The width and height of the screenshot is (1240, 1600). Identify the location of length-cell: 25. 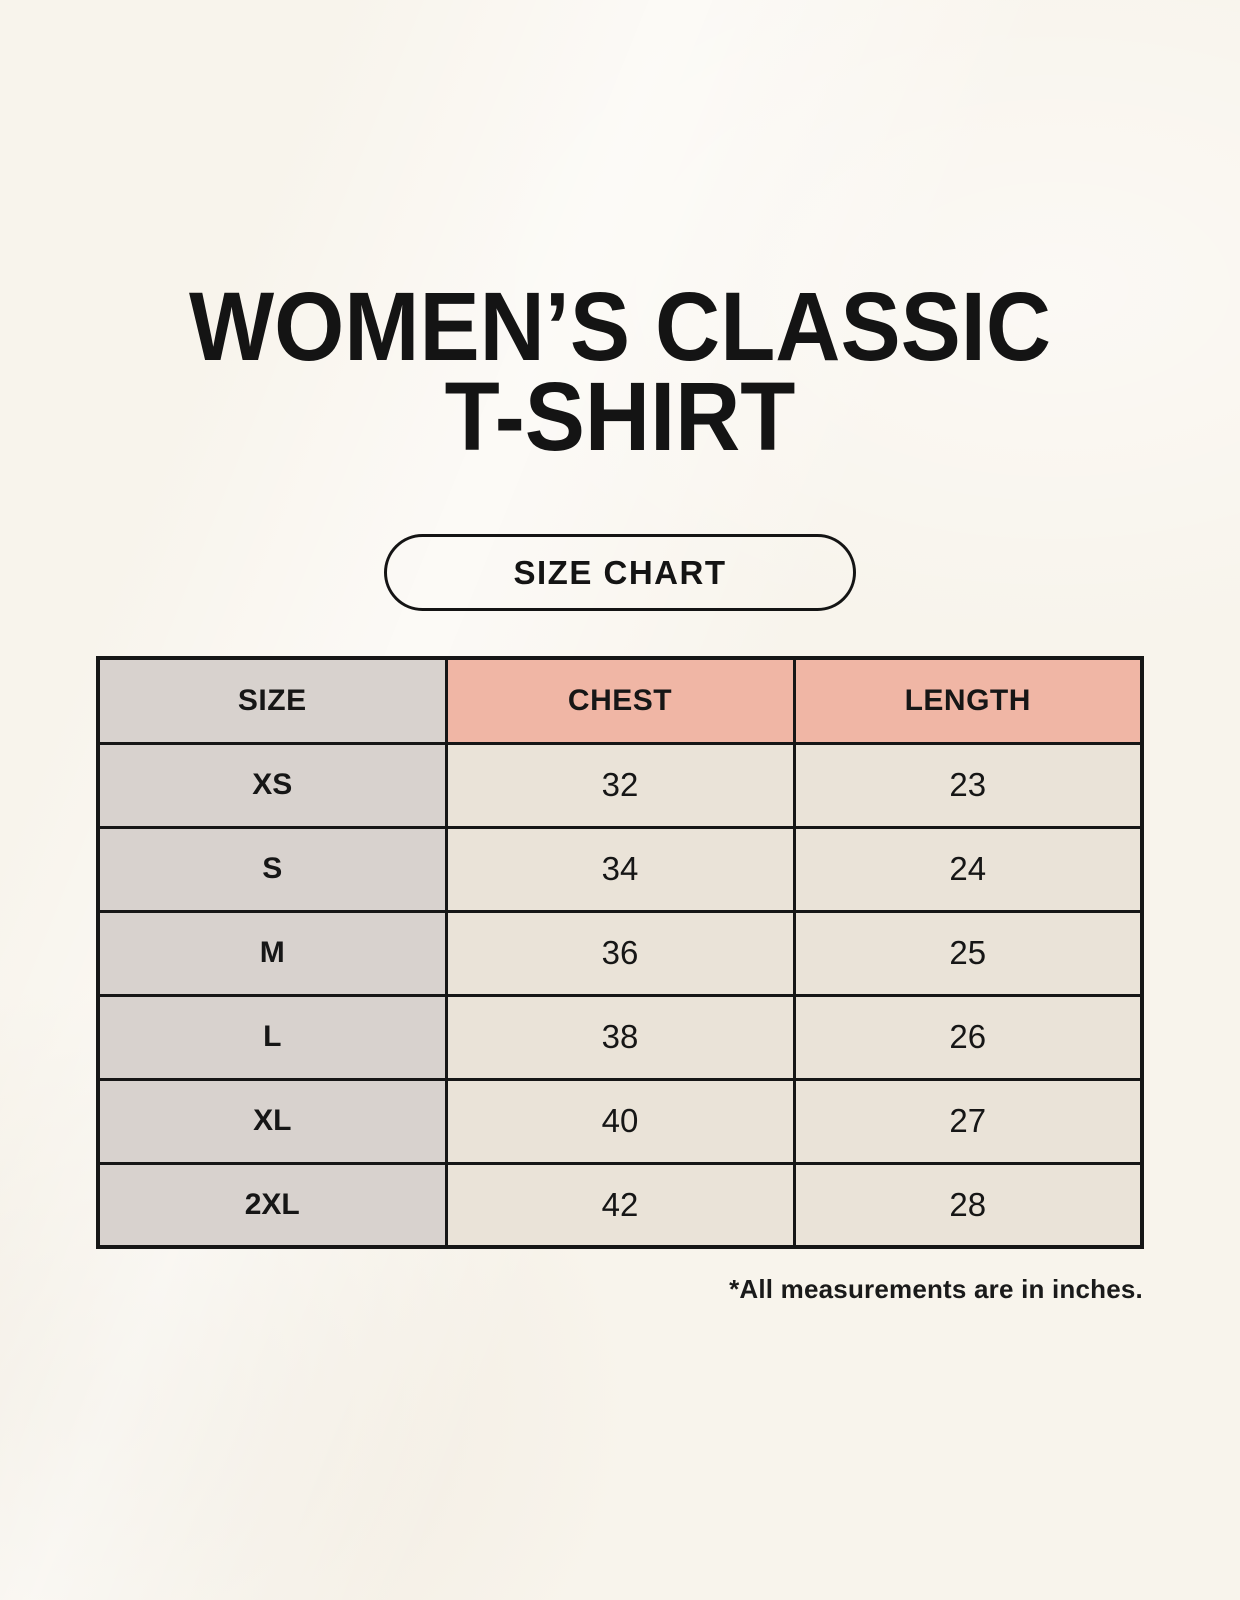
(968, 953).